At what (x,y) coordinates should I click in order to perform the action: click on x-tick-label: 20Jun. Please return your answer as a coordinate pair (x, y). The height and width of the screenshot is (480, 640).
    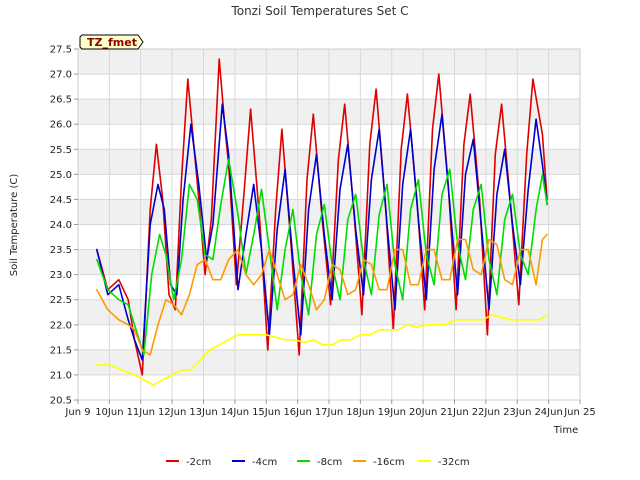
    Looking at the image, I should click on (423, 412).